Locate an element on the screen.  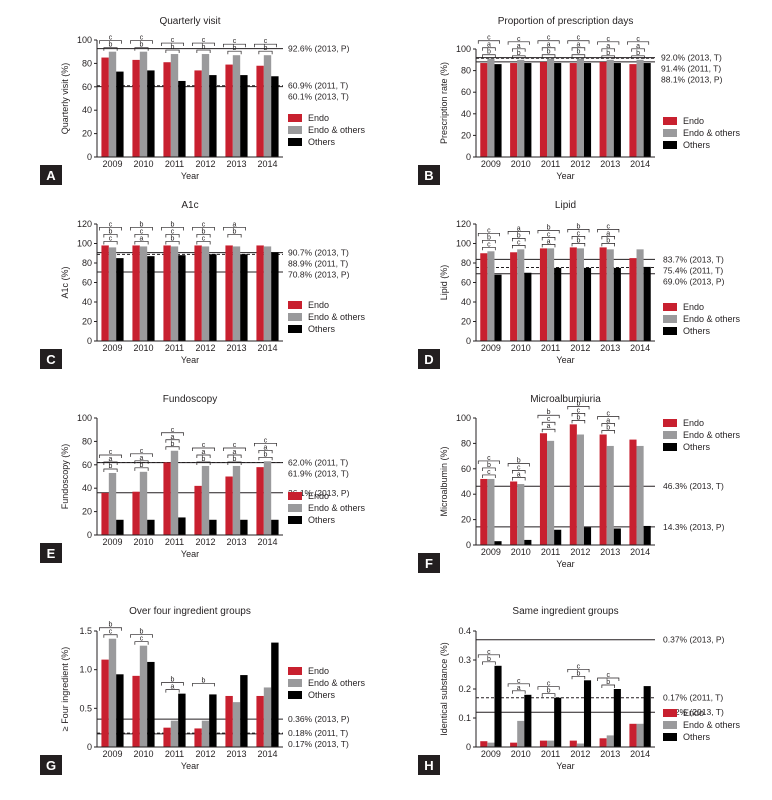
legend-label: Endo is located at coordinates (318, 305).